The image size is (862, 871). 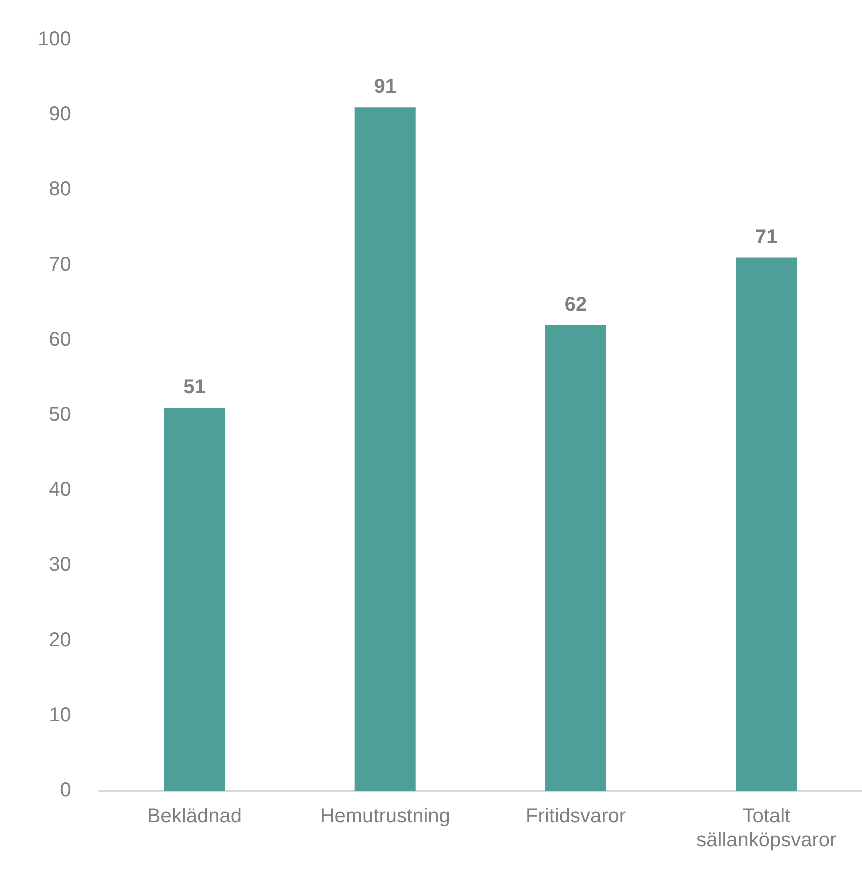 What do you see at coordinates (66, 791) in the screenshot?
I see `y-tick-label: 0` at bounding box center [66, 791].